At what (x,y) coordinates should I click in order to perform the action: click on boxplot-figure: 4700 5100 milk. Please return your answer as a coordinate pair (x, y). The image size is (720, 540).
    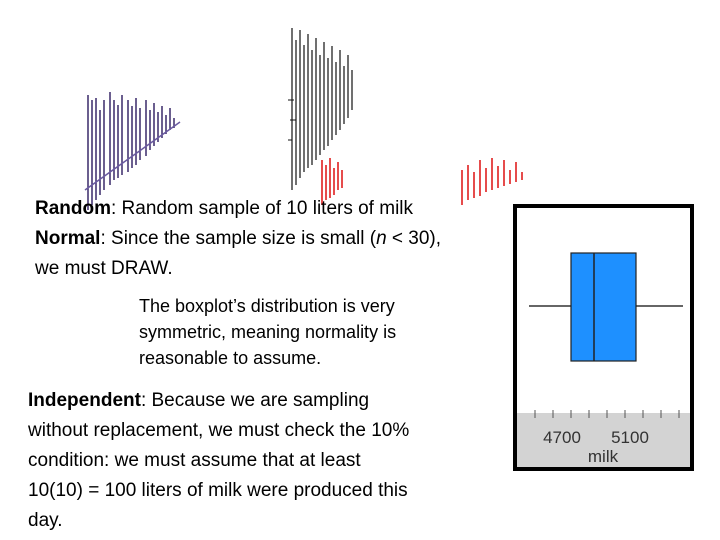
    Looking at the image, I should click on (603, 337).